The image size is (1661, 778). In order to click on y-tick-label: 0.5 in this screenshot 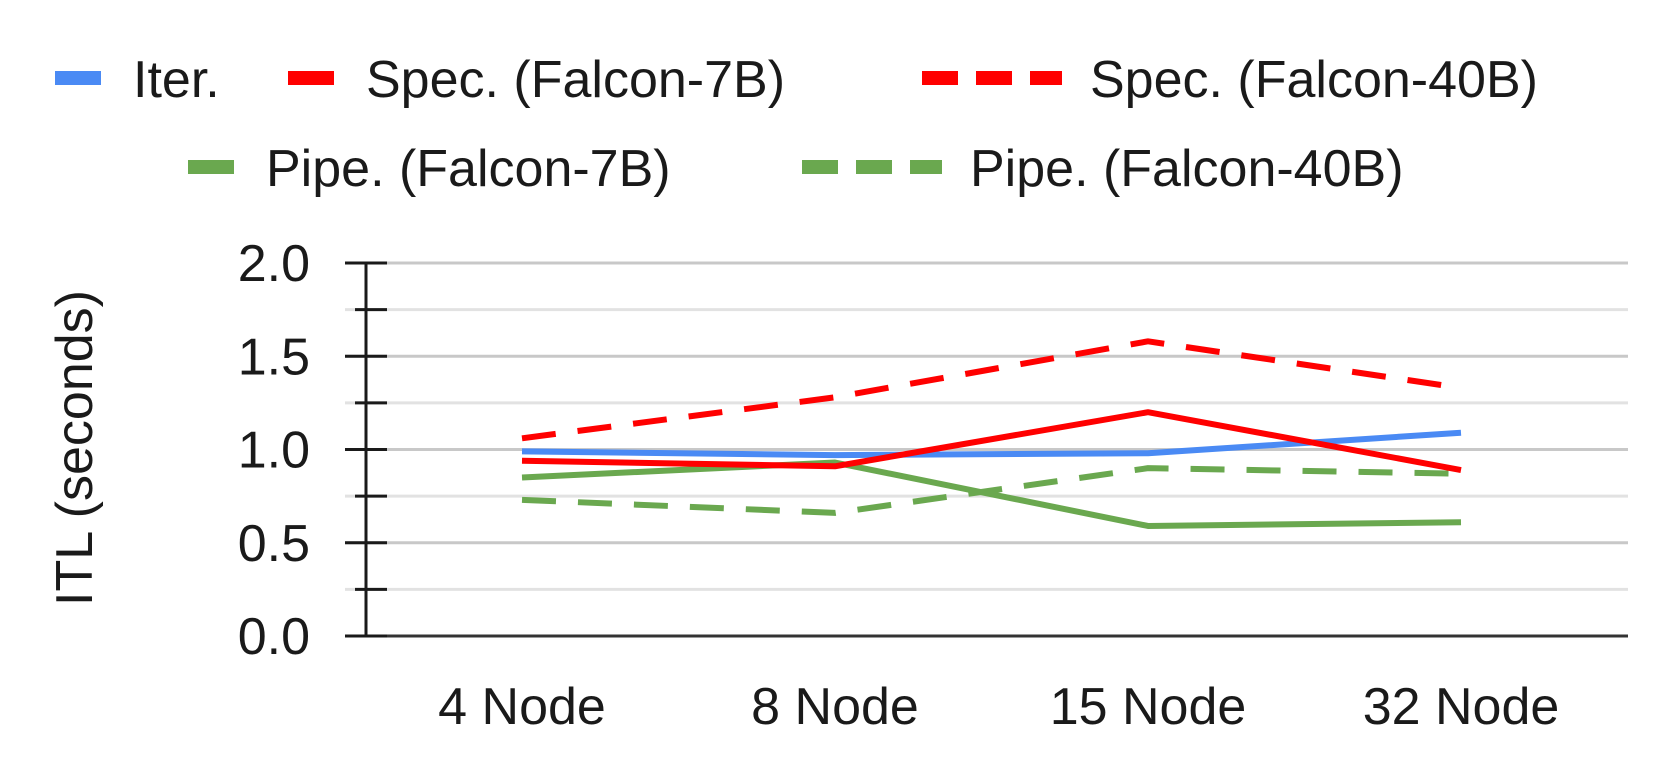, I will do `click(274, 544)`.